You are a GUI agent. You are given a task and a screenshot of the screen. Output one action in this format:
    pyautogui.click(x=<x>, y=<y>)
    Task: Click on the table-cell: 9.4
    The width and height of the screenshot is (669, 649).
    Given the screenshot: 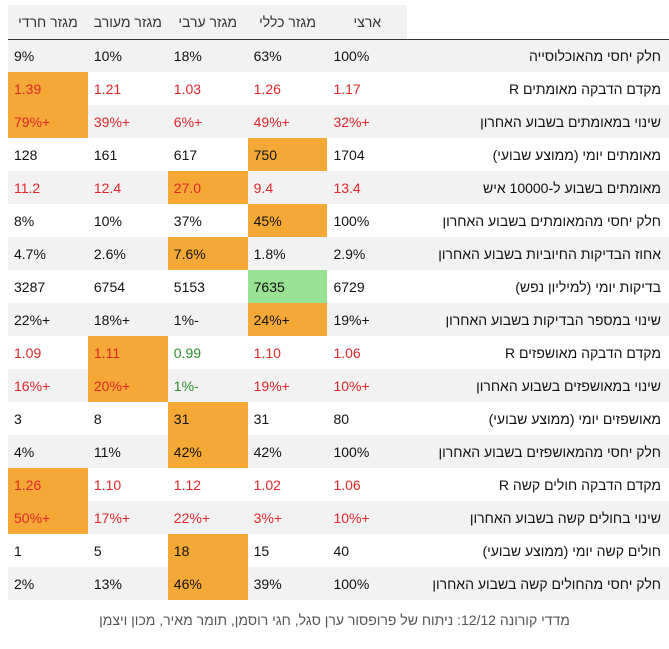 What is the action you would take?
    pyautogui.click(x=287, y=187)
    